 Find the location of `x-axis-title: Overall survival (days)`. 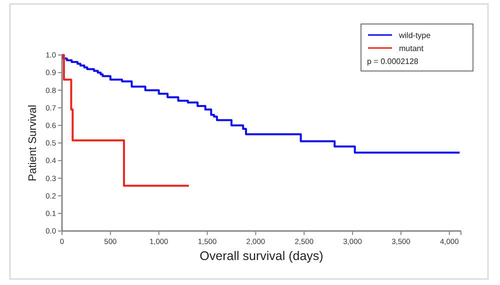

x-axis-title: Overall survival (days) is located at coordinates (262, 256).